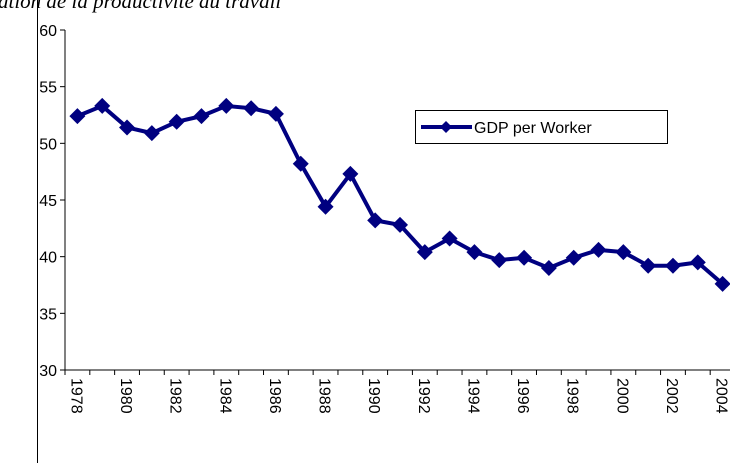 The image size is (730, 463). What do you see at coordinates (48, 31) in the screenshot?
I see `y-tick-label: 60` at bounding box center [48, 31].